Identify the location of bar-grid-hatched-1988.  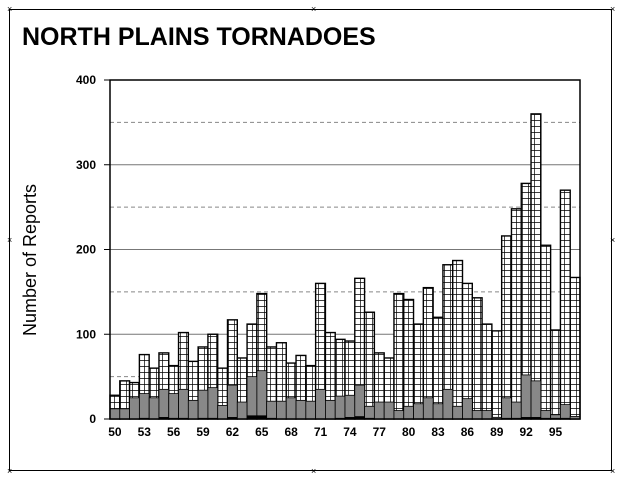
(487, 371).